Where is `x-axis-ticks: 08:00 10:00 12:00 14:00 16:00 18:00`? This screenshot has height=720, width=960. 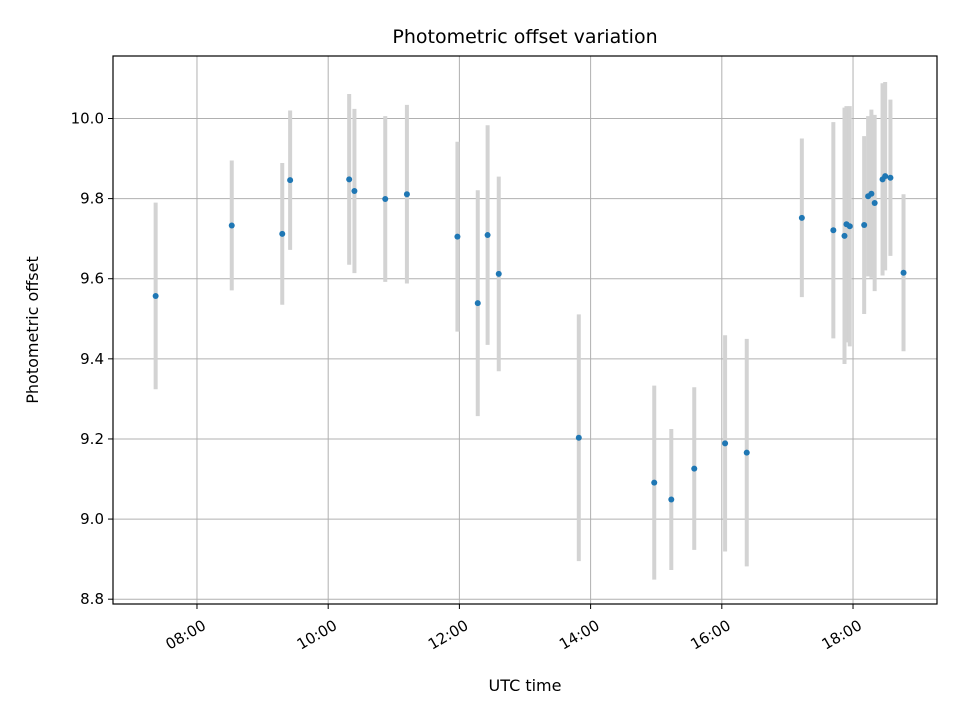
x-axis-ticks: 08:00 10:00 12:00 14:00 16:00 18:00 is located at coordinates (514, 628).